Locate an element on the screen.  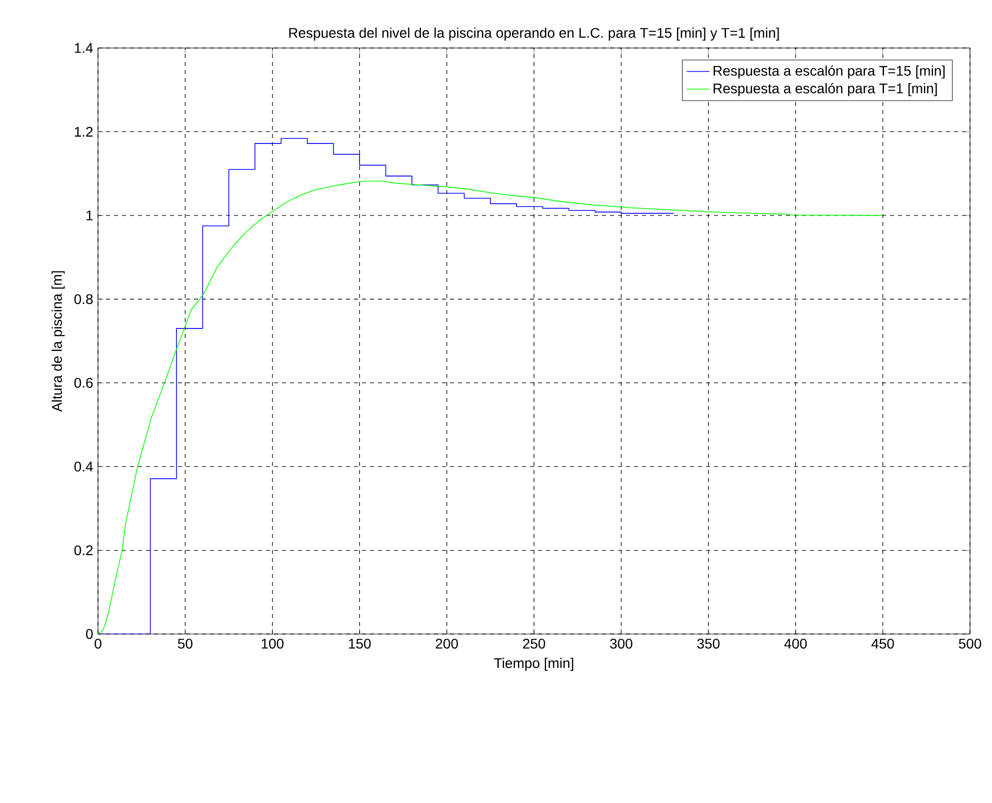
y-tick-label: 0 is located at coordinates (89, 634).